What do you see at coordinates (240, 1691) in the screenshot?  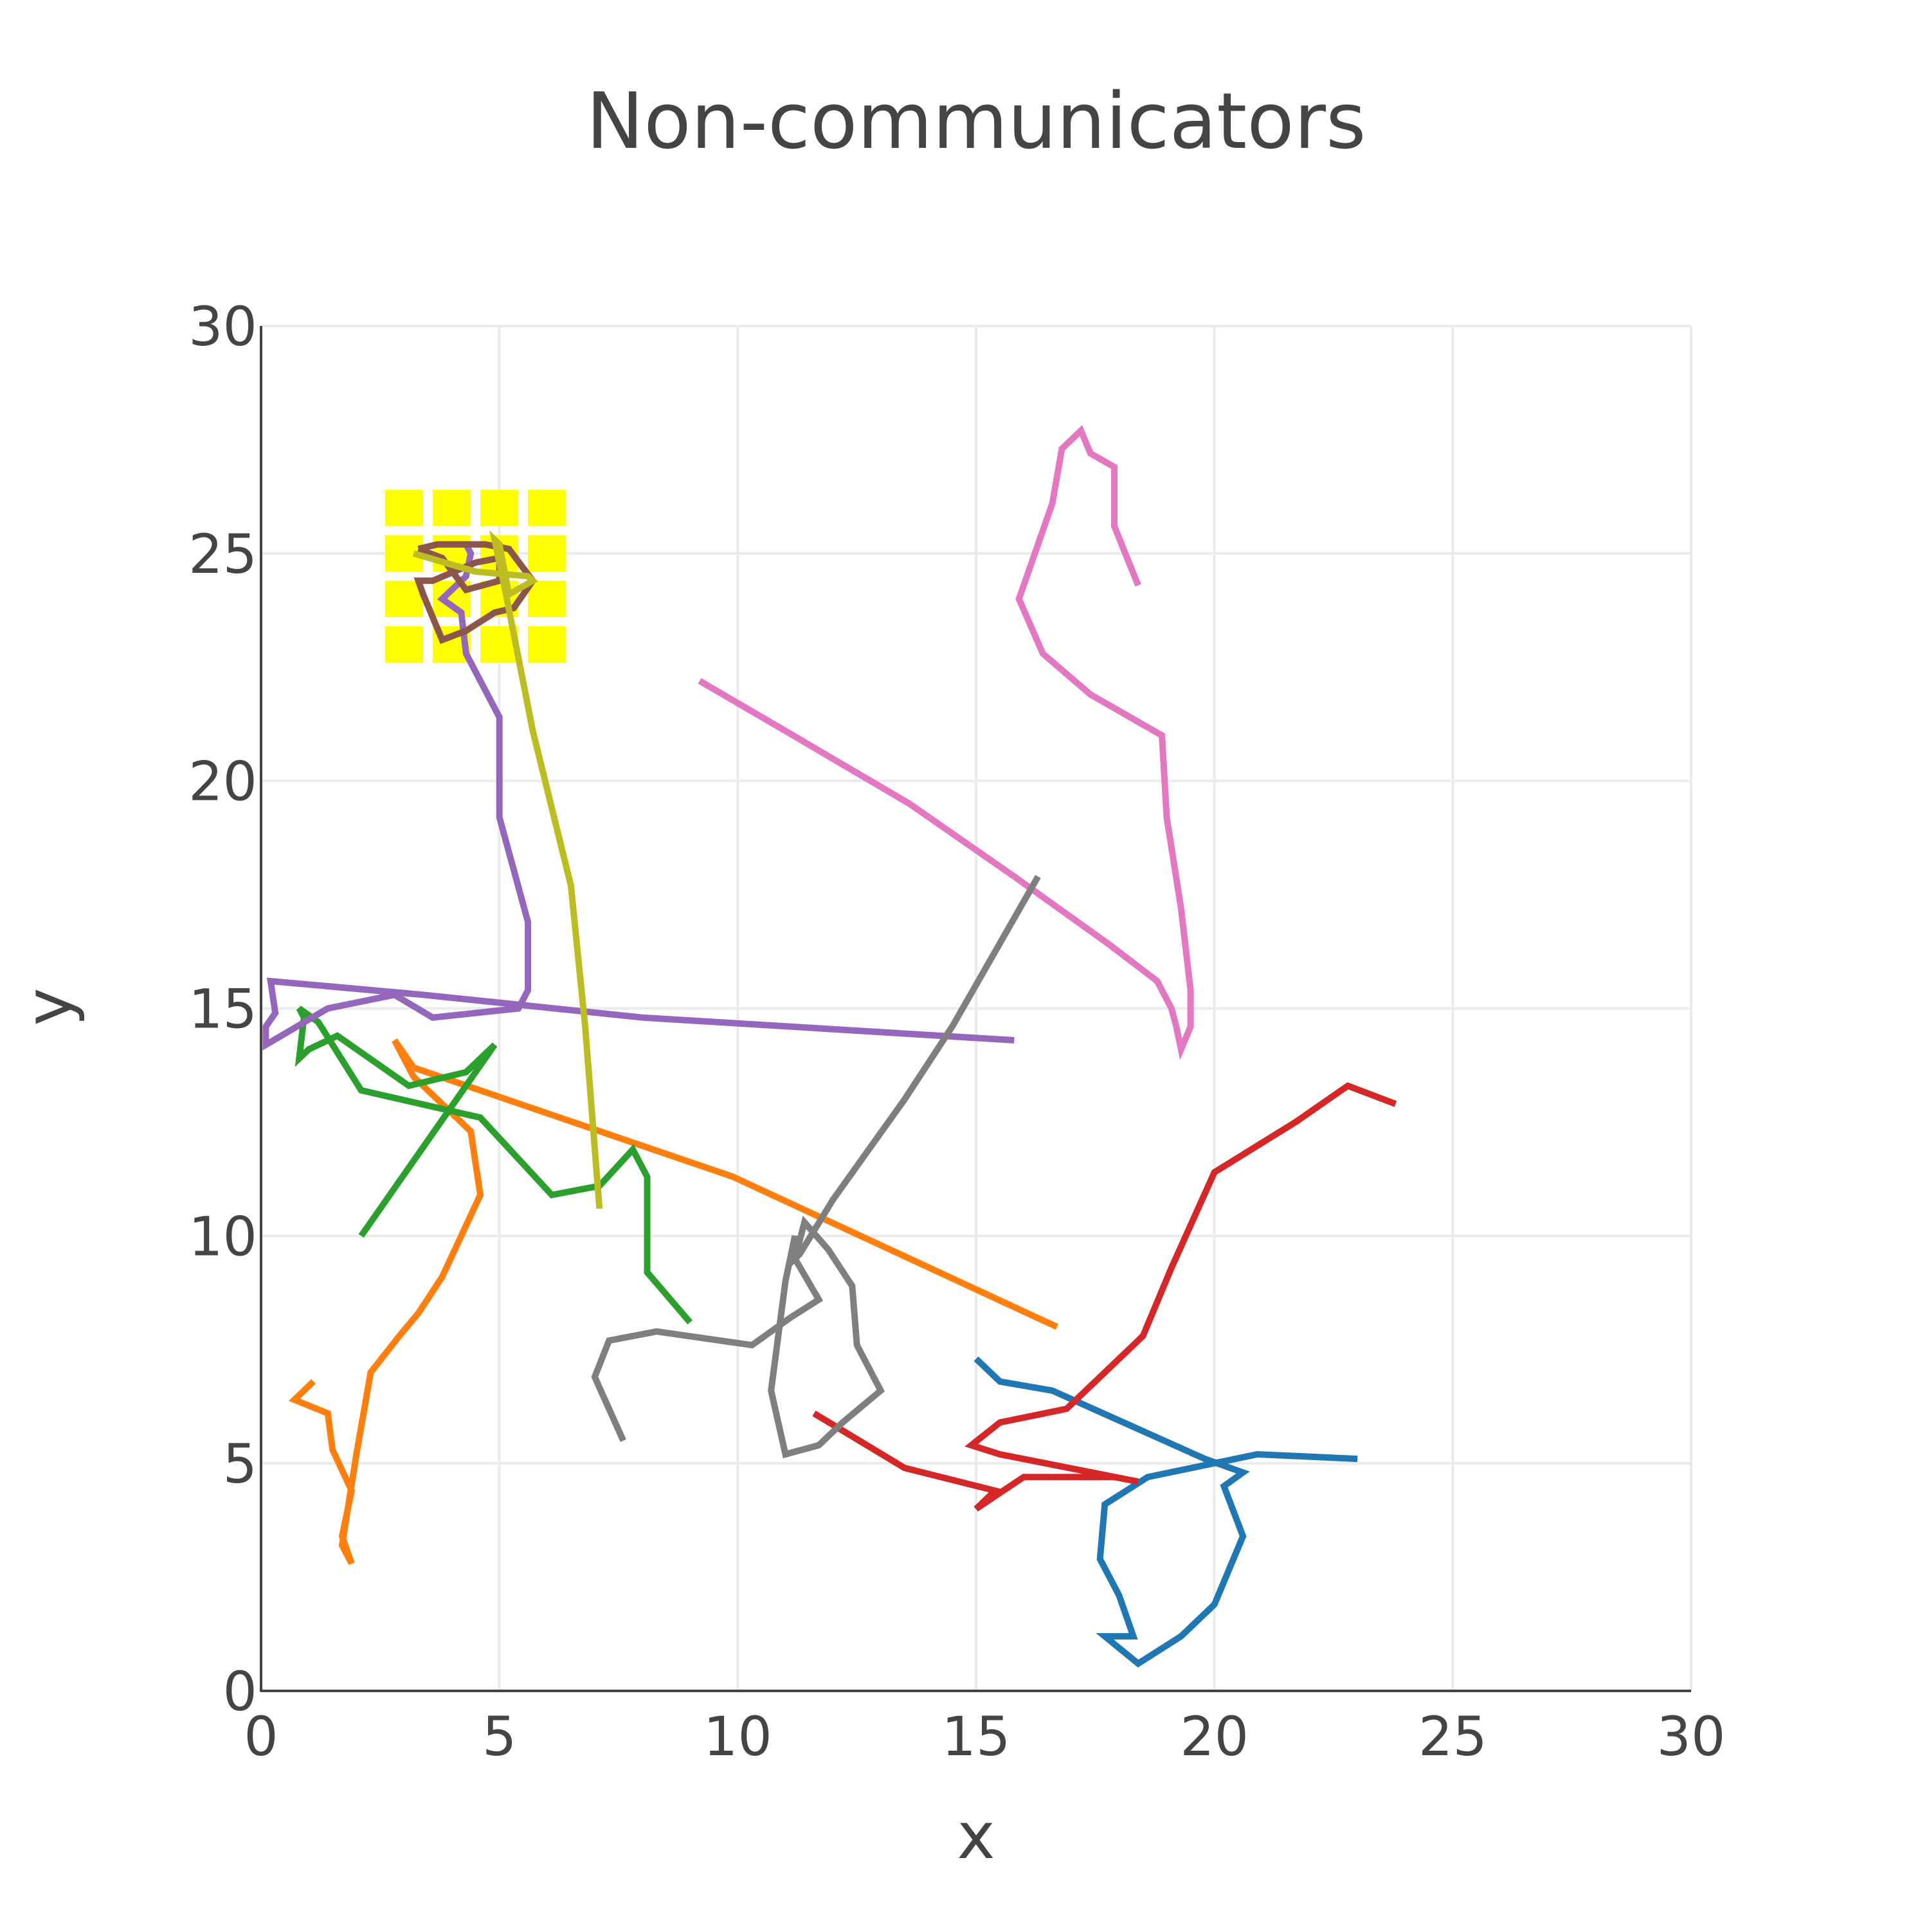 I see `y-tick-label: 0` at bounding box center [240, 1691].